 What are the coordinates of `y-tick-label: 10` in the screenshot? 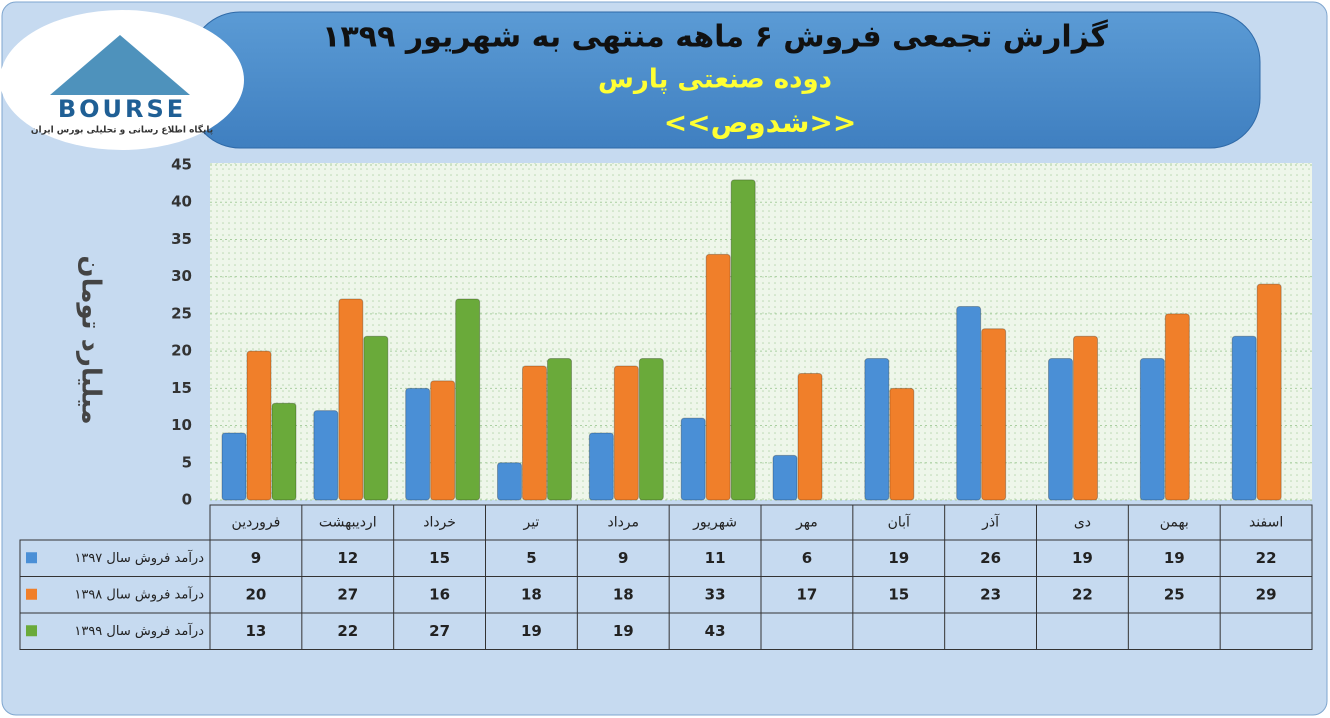 It's located at (181, 425).